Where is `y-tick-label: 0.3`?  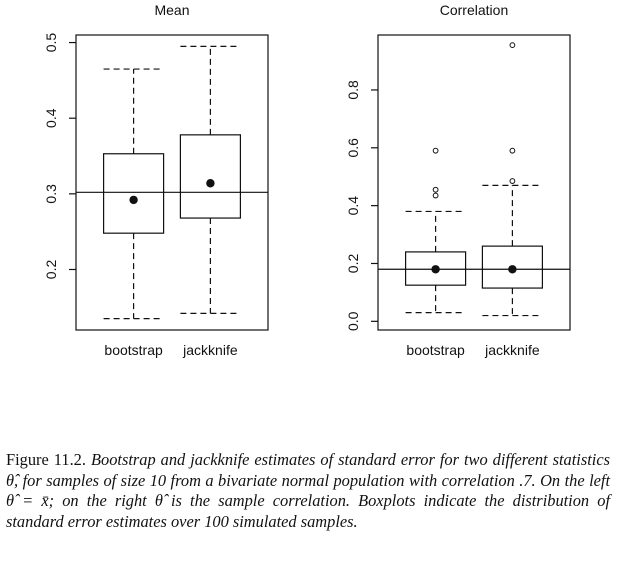
y-tick-label: 0.3 is located at coordinates (51, 194).